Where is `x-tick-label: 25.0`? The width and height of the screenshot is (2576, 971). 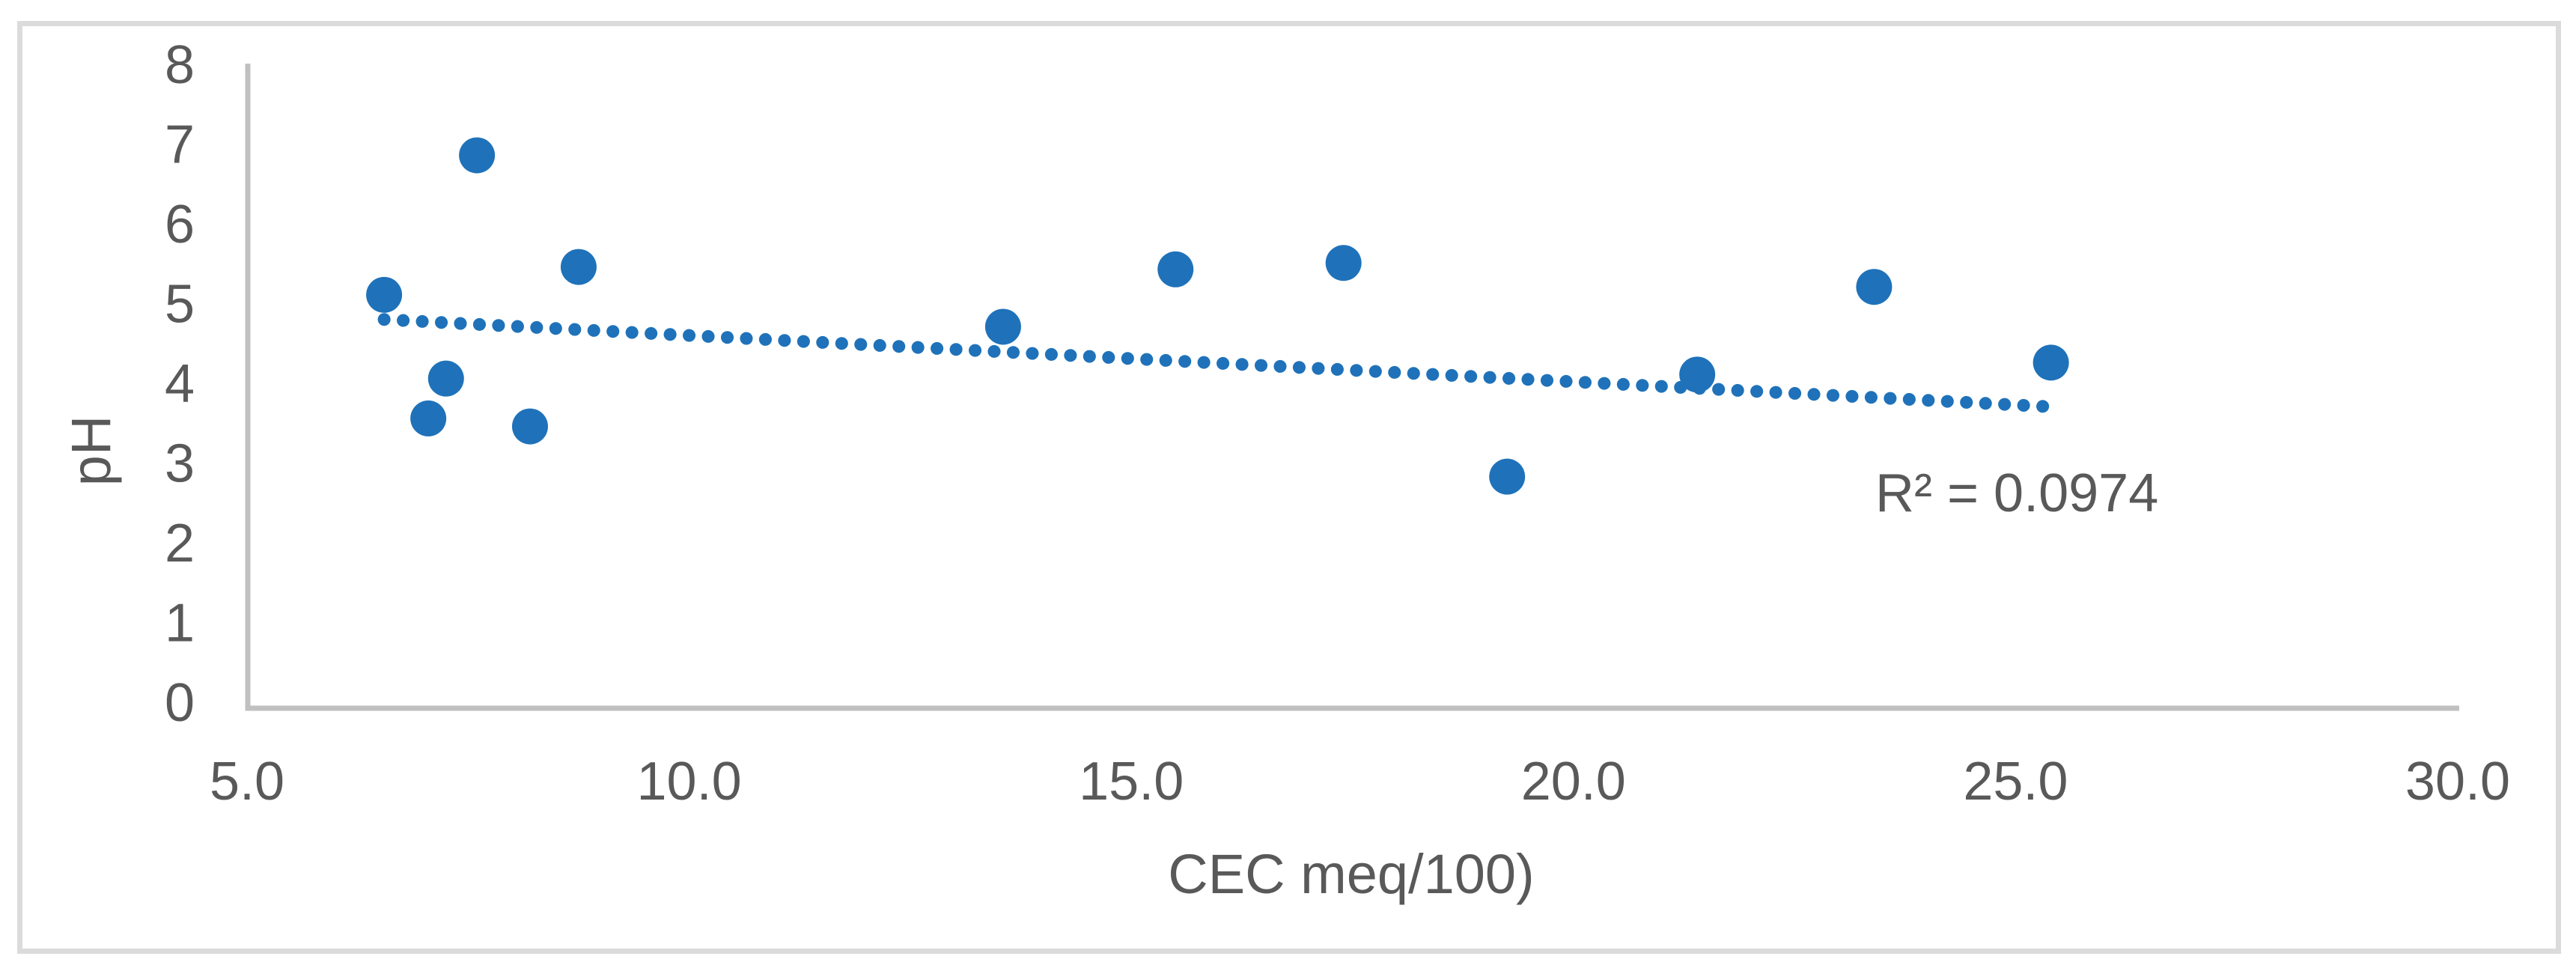 x-tick-label: 25.0 is located at coordinates (2015, 782).